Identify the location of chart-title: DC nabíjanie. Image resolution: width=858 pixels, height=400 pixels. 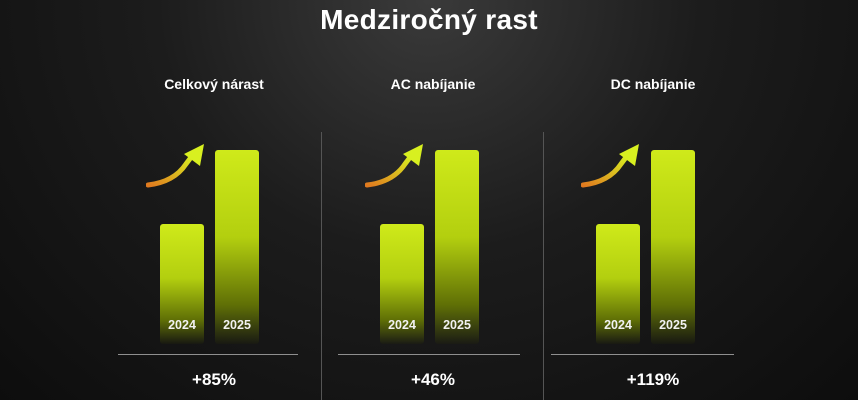
(653, 84).